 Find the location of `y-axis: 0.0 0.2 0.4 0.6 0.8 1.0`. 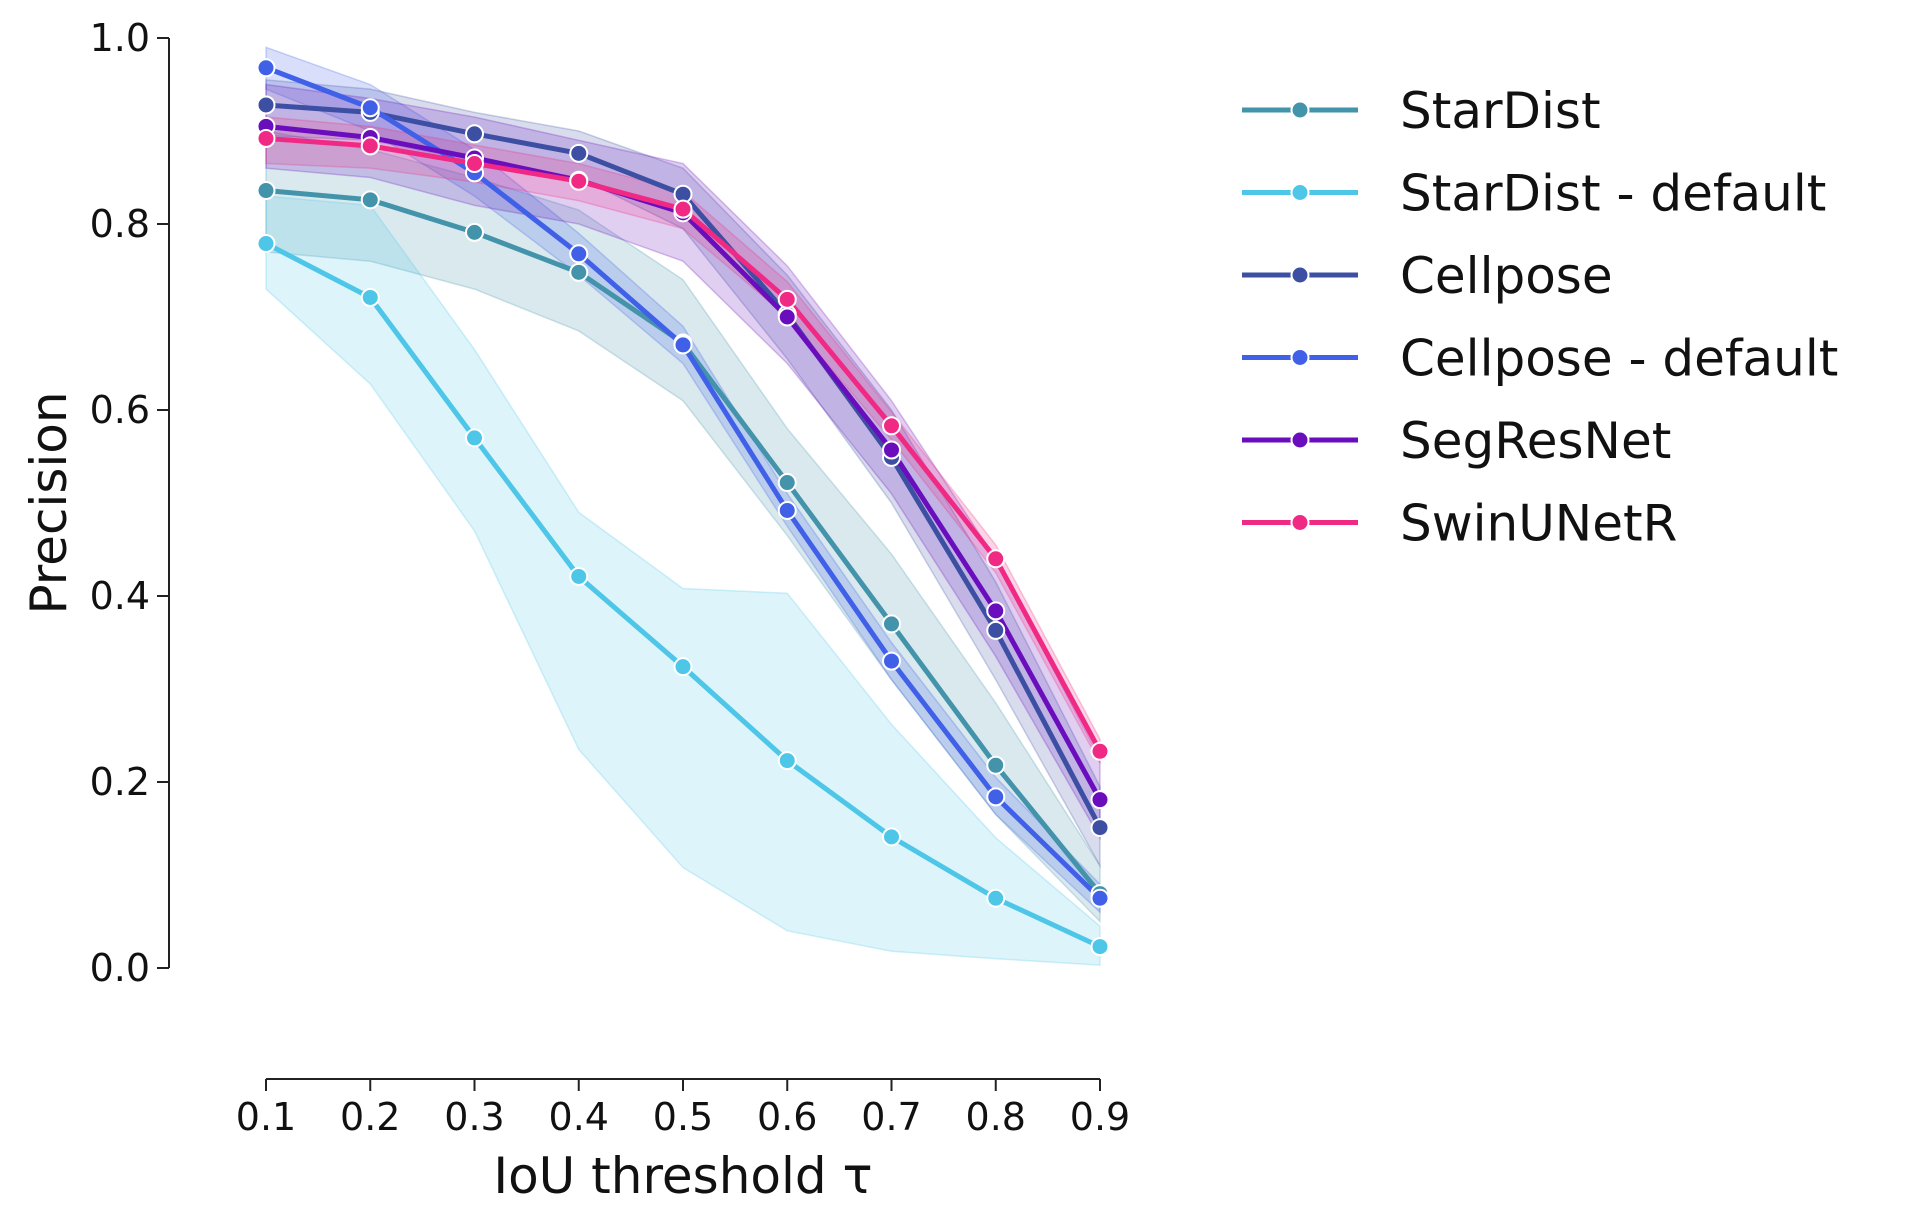

y-axis: 0.0 0.2 0.4 0.6 0.8 1.0 is located at coordinates (130, 503).